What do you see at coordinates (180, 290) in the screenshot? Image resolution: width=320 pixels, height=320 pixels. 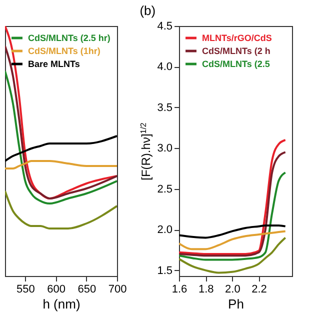 I see `x-tick-label: 1.6` at bounding box center [180, 290].